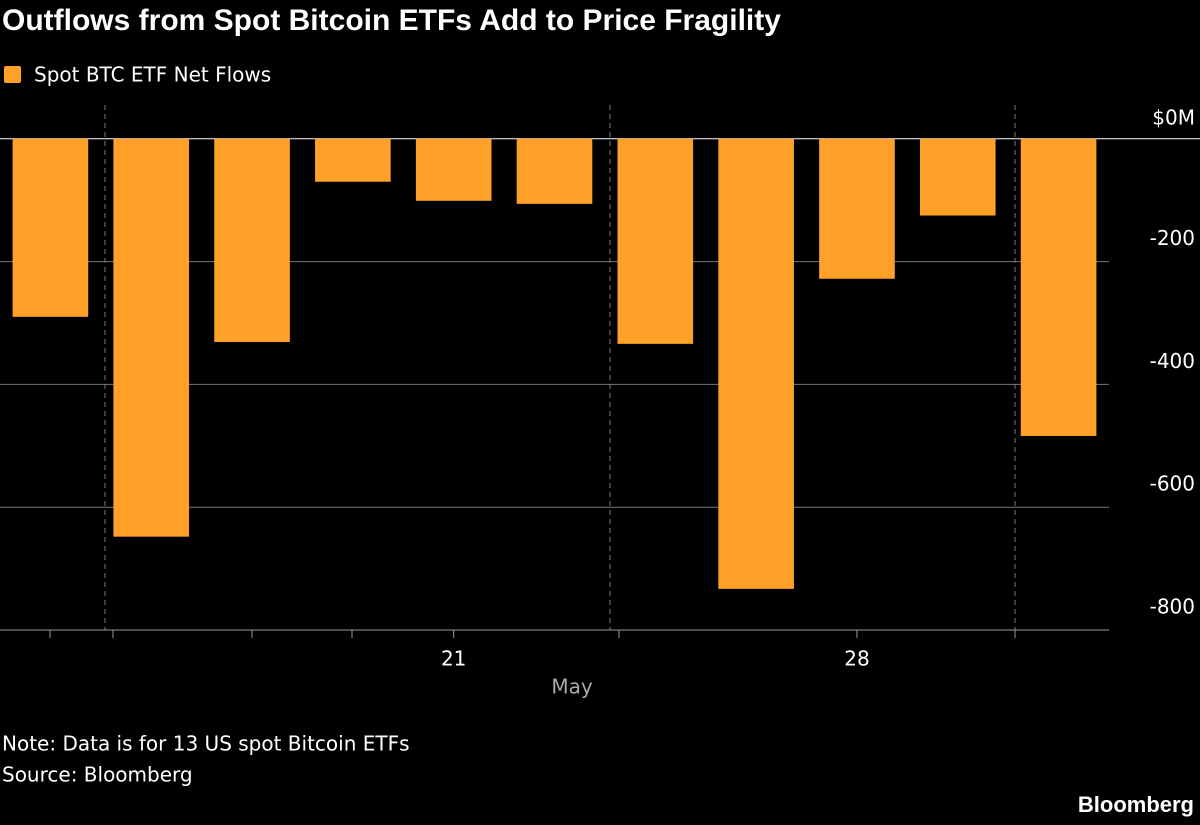 The width and height of the screenshot is (1200, 825). What do you see at coordinates (152, 75) in the screenshot?
I see `legend-label: Spot BTC ETF Net Flows` at bounding box center [152, 75].